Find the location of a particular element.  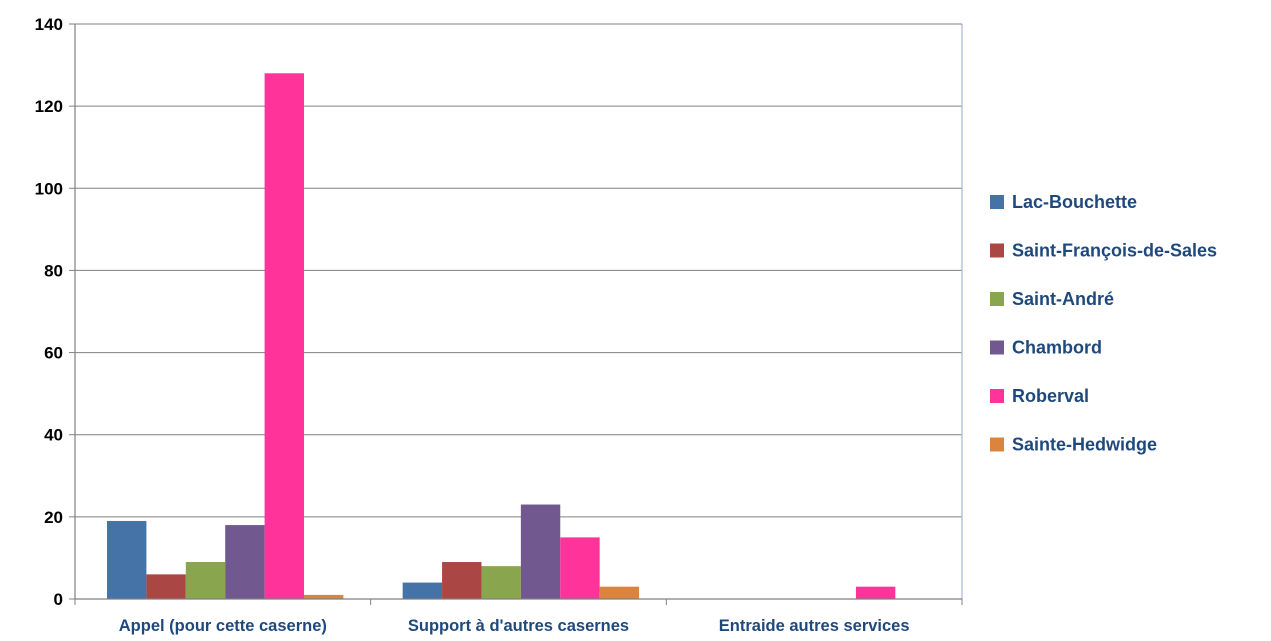

legend-label: Lac-Bouchette is located at coordinates (1074, 202).